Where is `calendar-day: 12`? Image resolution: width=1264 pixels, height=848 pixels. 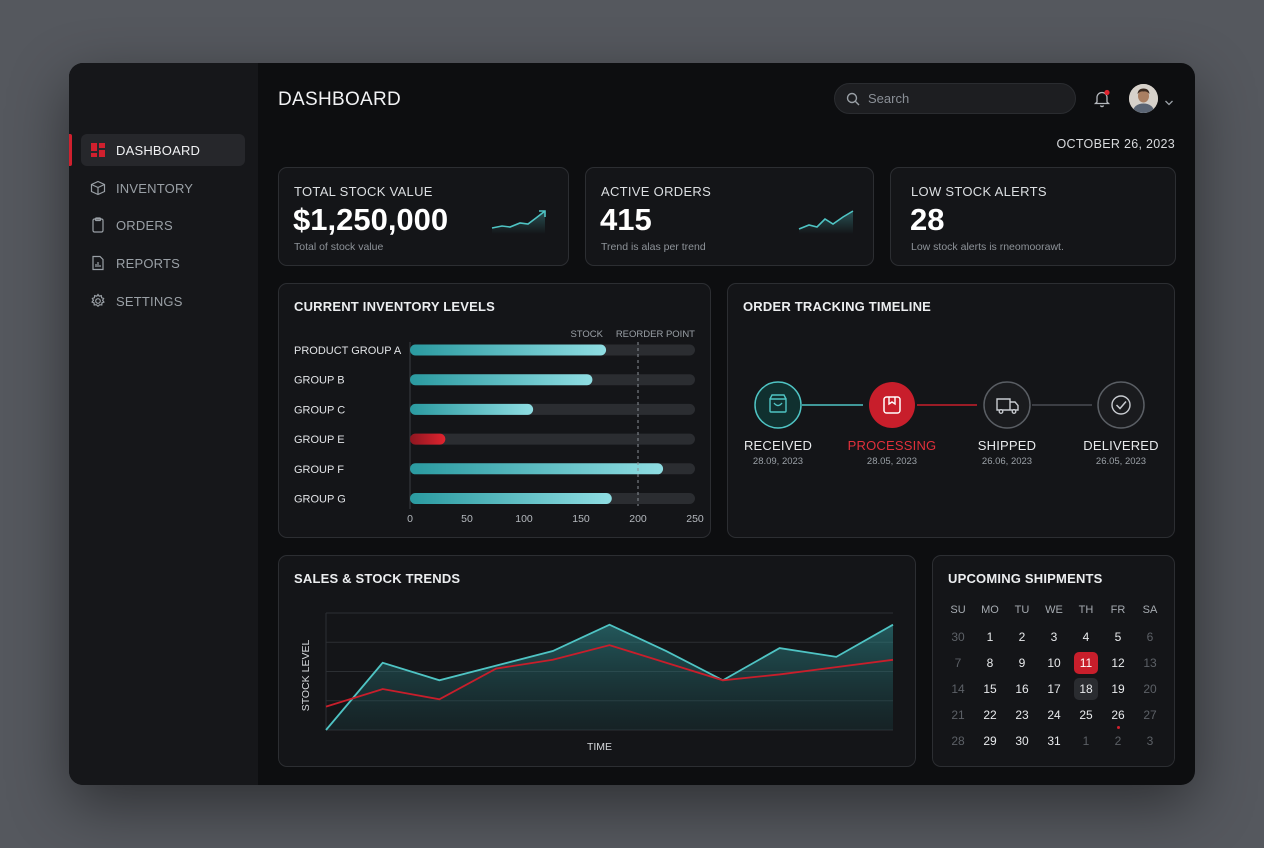 calendar-day: 12 is located at coordinates (1118, 663).